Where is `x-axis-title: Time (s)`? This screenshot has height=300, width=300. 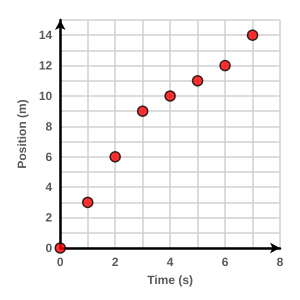
x-axis-title: Time (s) is located at coordinates (170, 280).